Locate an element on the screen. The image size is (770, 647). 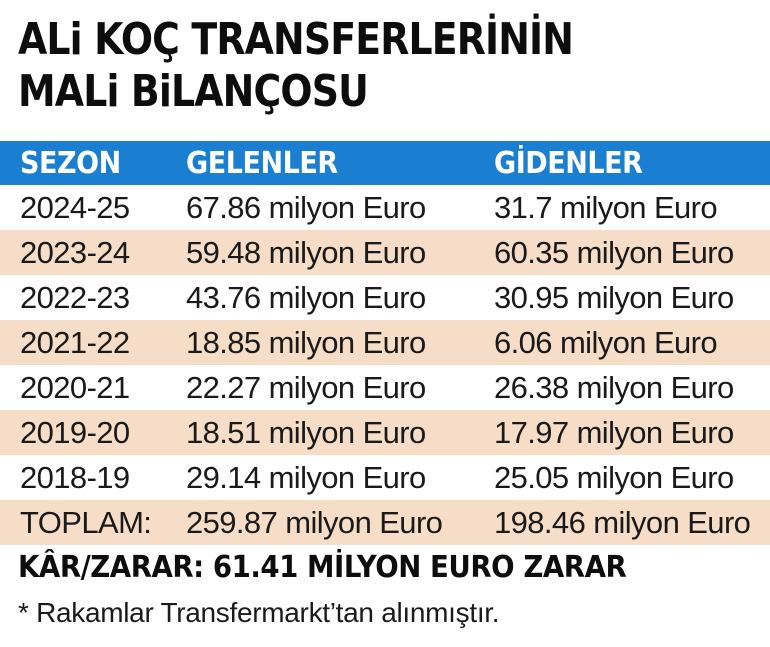
page-title: ALi KOÇ TRANSFERLERİNİN MALi BiLANÇOSU is located at coordinates (336, 66).